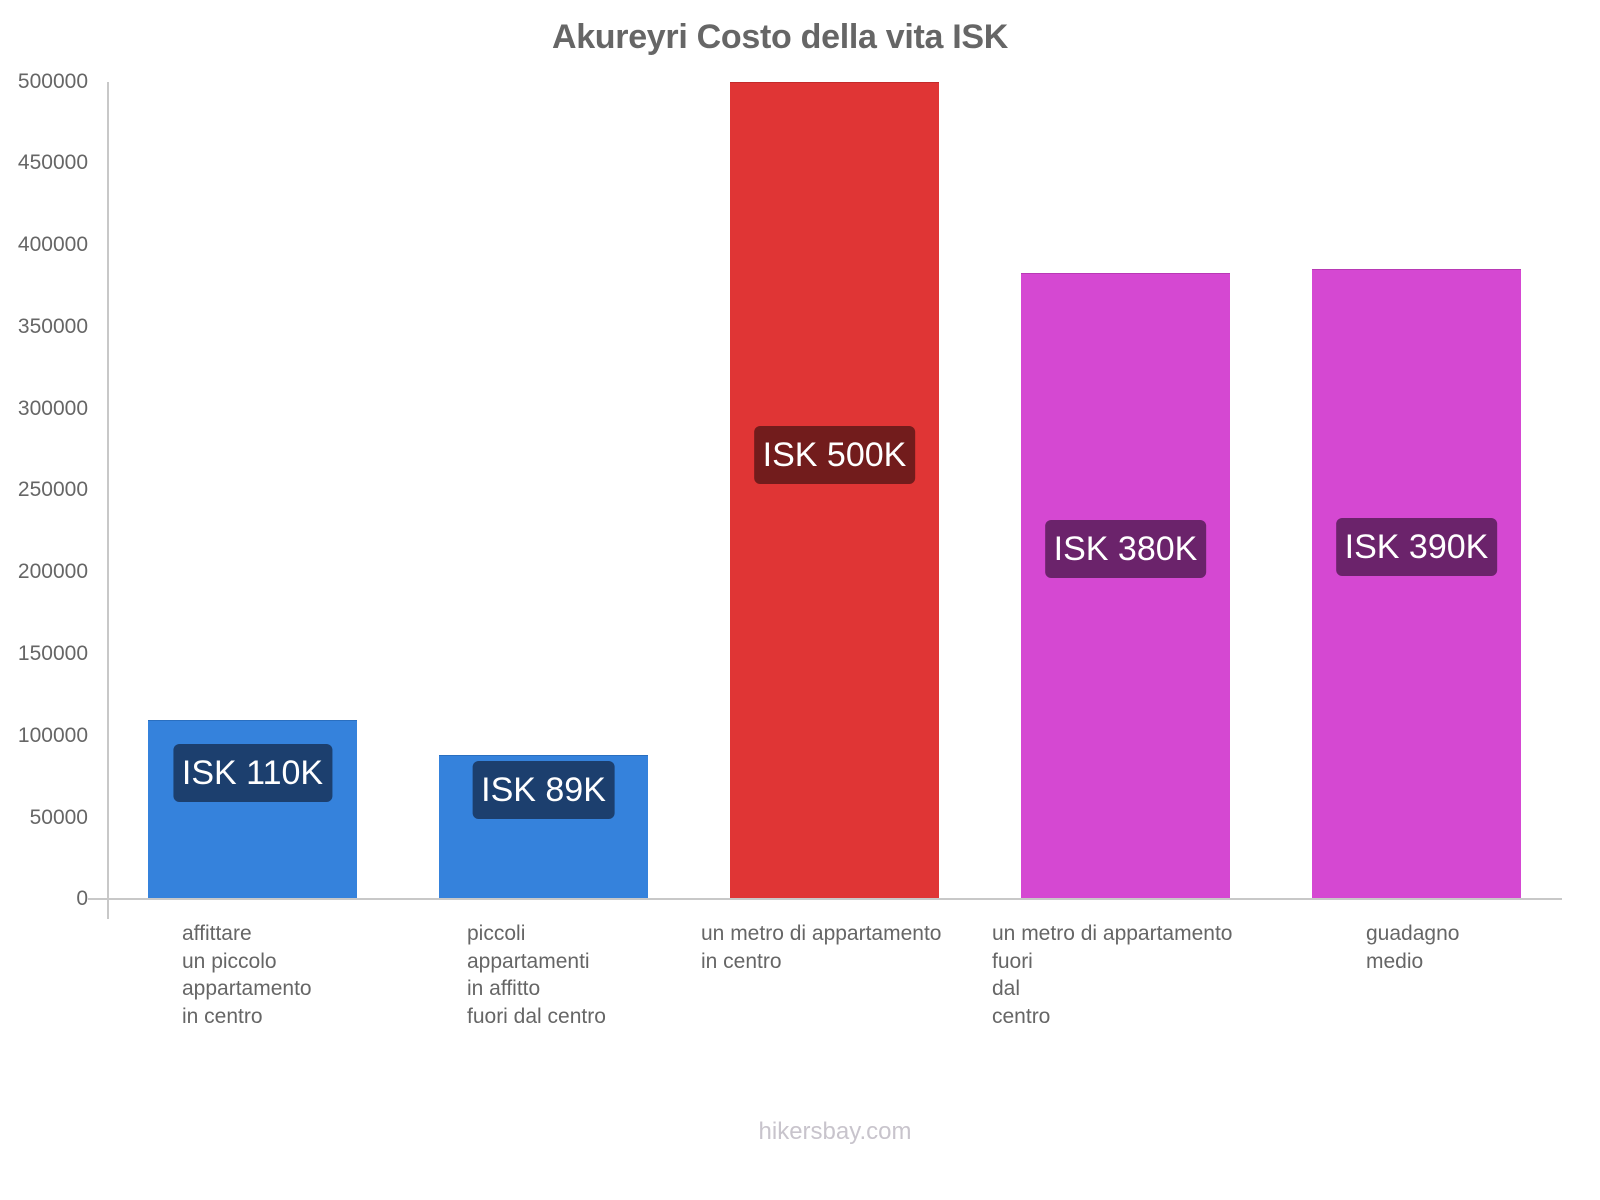 The image size is (1600, 1200). I want to click on value-label: ISK 500K, so click(834, 455).